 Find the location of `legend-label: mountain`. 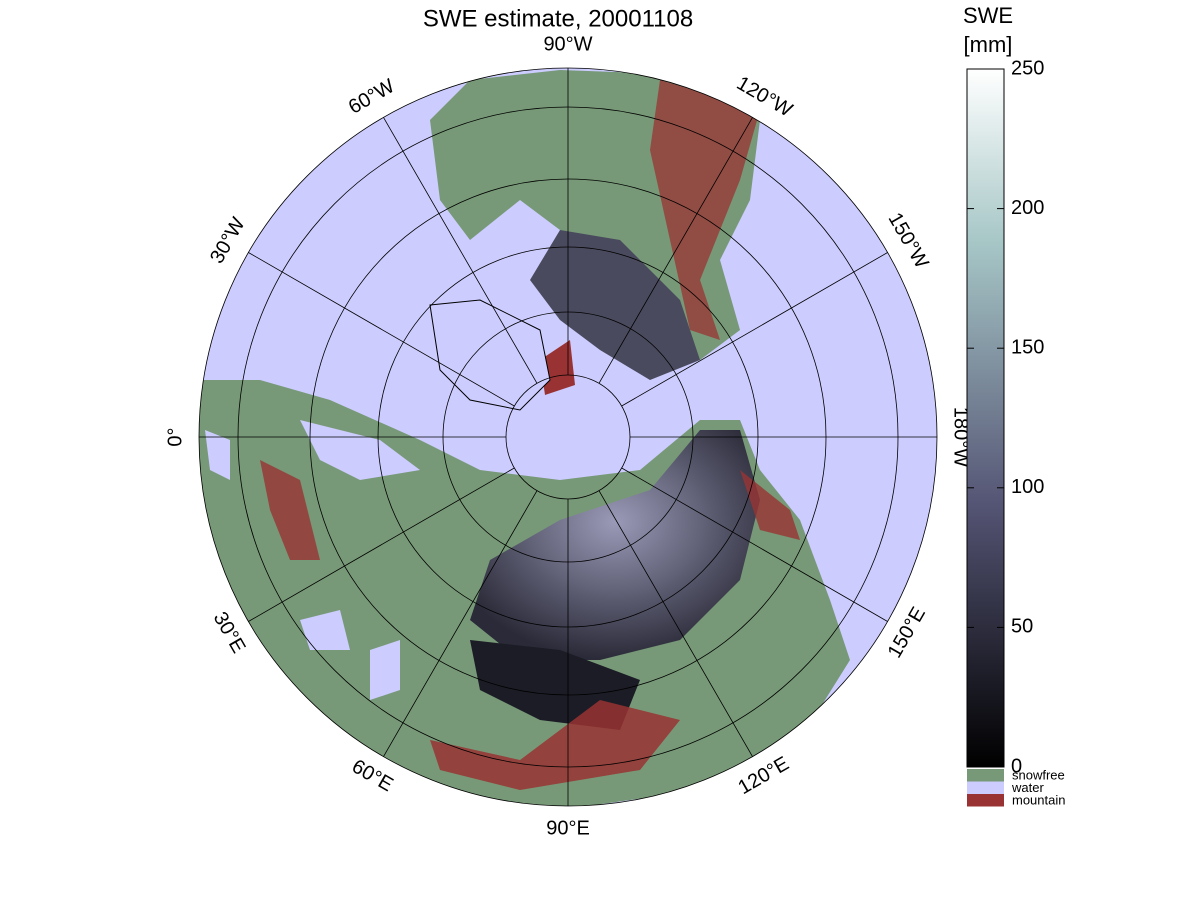

legend-label: mountain is located at coordinates (1038, 799).